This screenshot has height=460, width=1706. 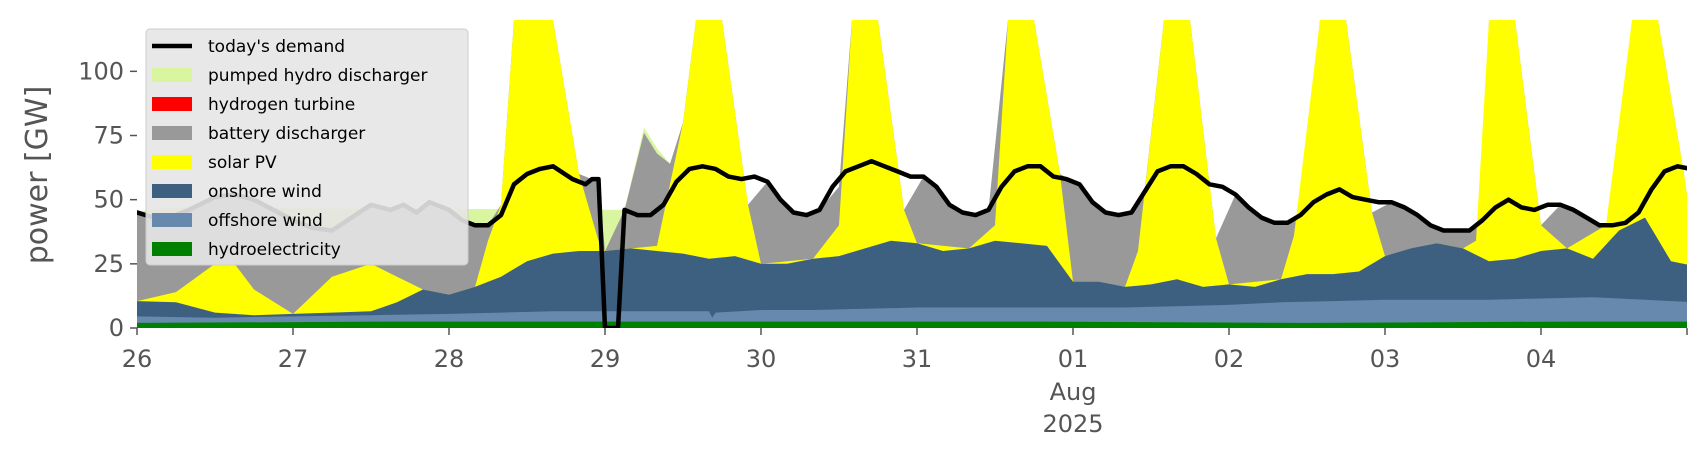 I want to click on x-tick-label: 03, so click(x=1385, y=359).